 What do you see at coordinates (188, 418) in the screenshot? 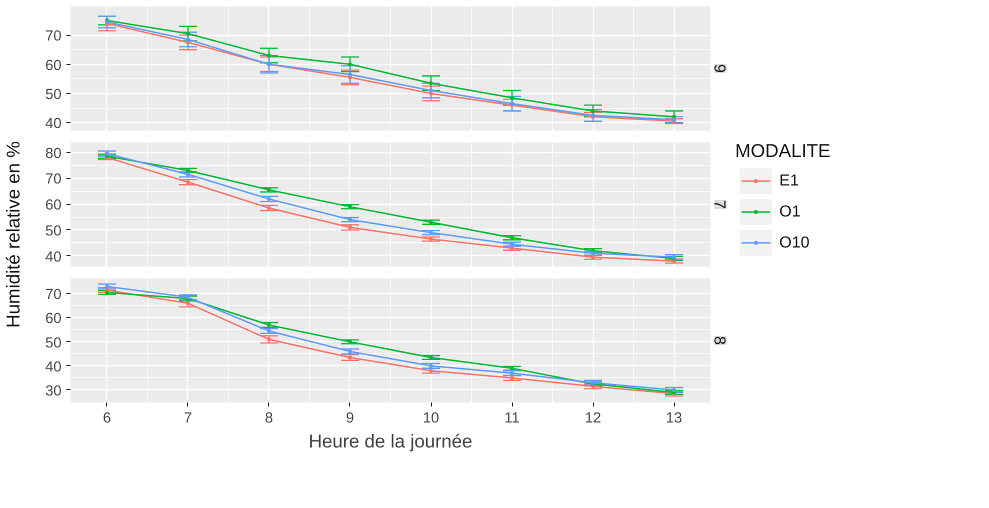
I see `x-tick-label: 7` at bounding box center [188, 418].